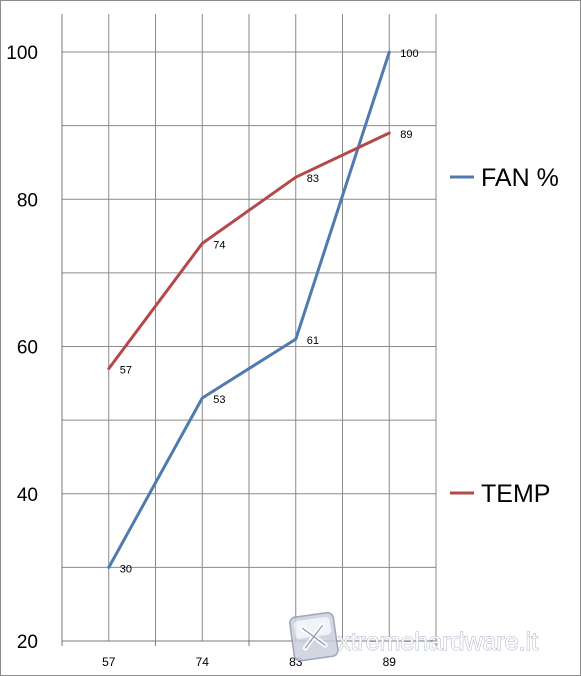 The height and width of the screenshot is (676, 581). Describe the element at coordinates (390, 662) in the screenshot. I see `x-tick-label: 89` at that location.